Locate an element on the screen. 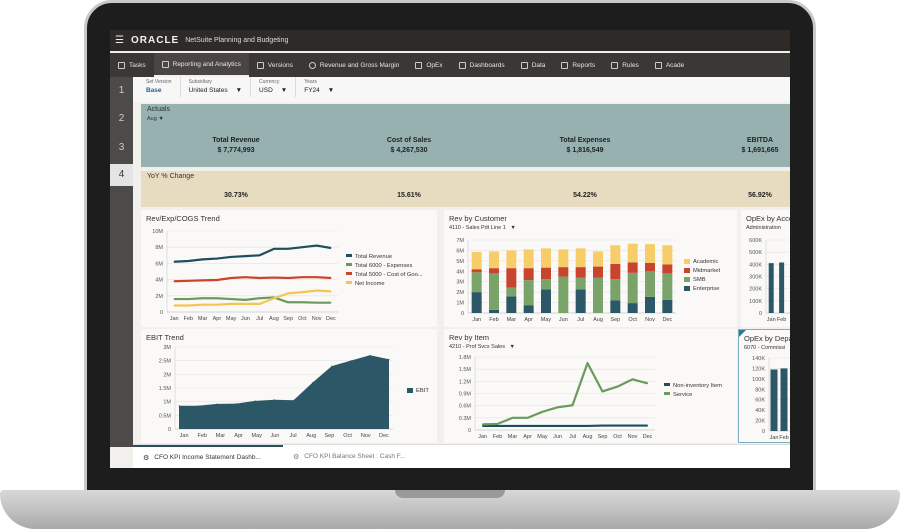 Image resolution: width=900 pixels, height=529 pixels. filter-subsidiary: Subsidiary United States ▼ is located at coordinates (220, 87).